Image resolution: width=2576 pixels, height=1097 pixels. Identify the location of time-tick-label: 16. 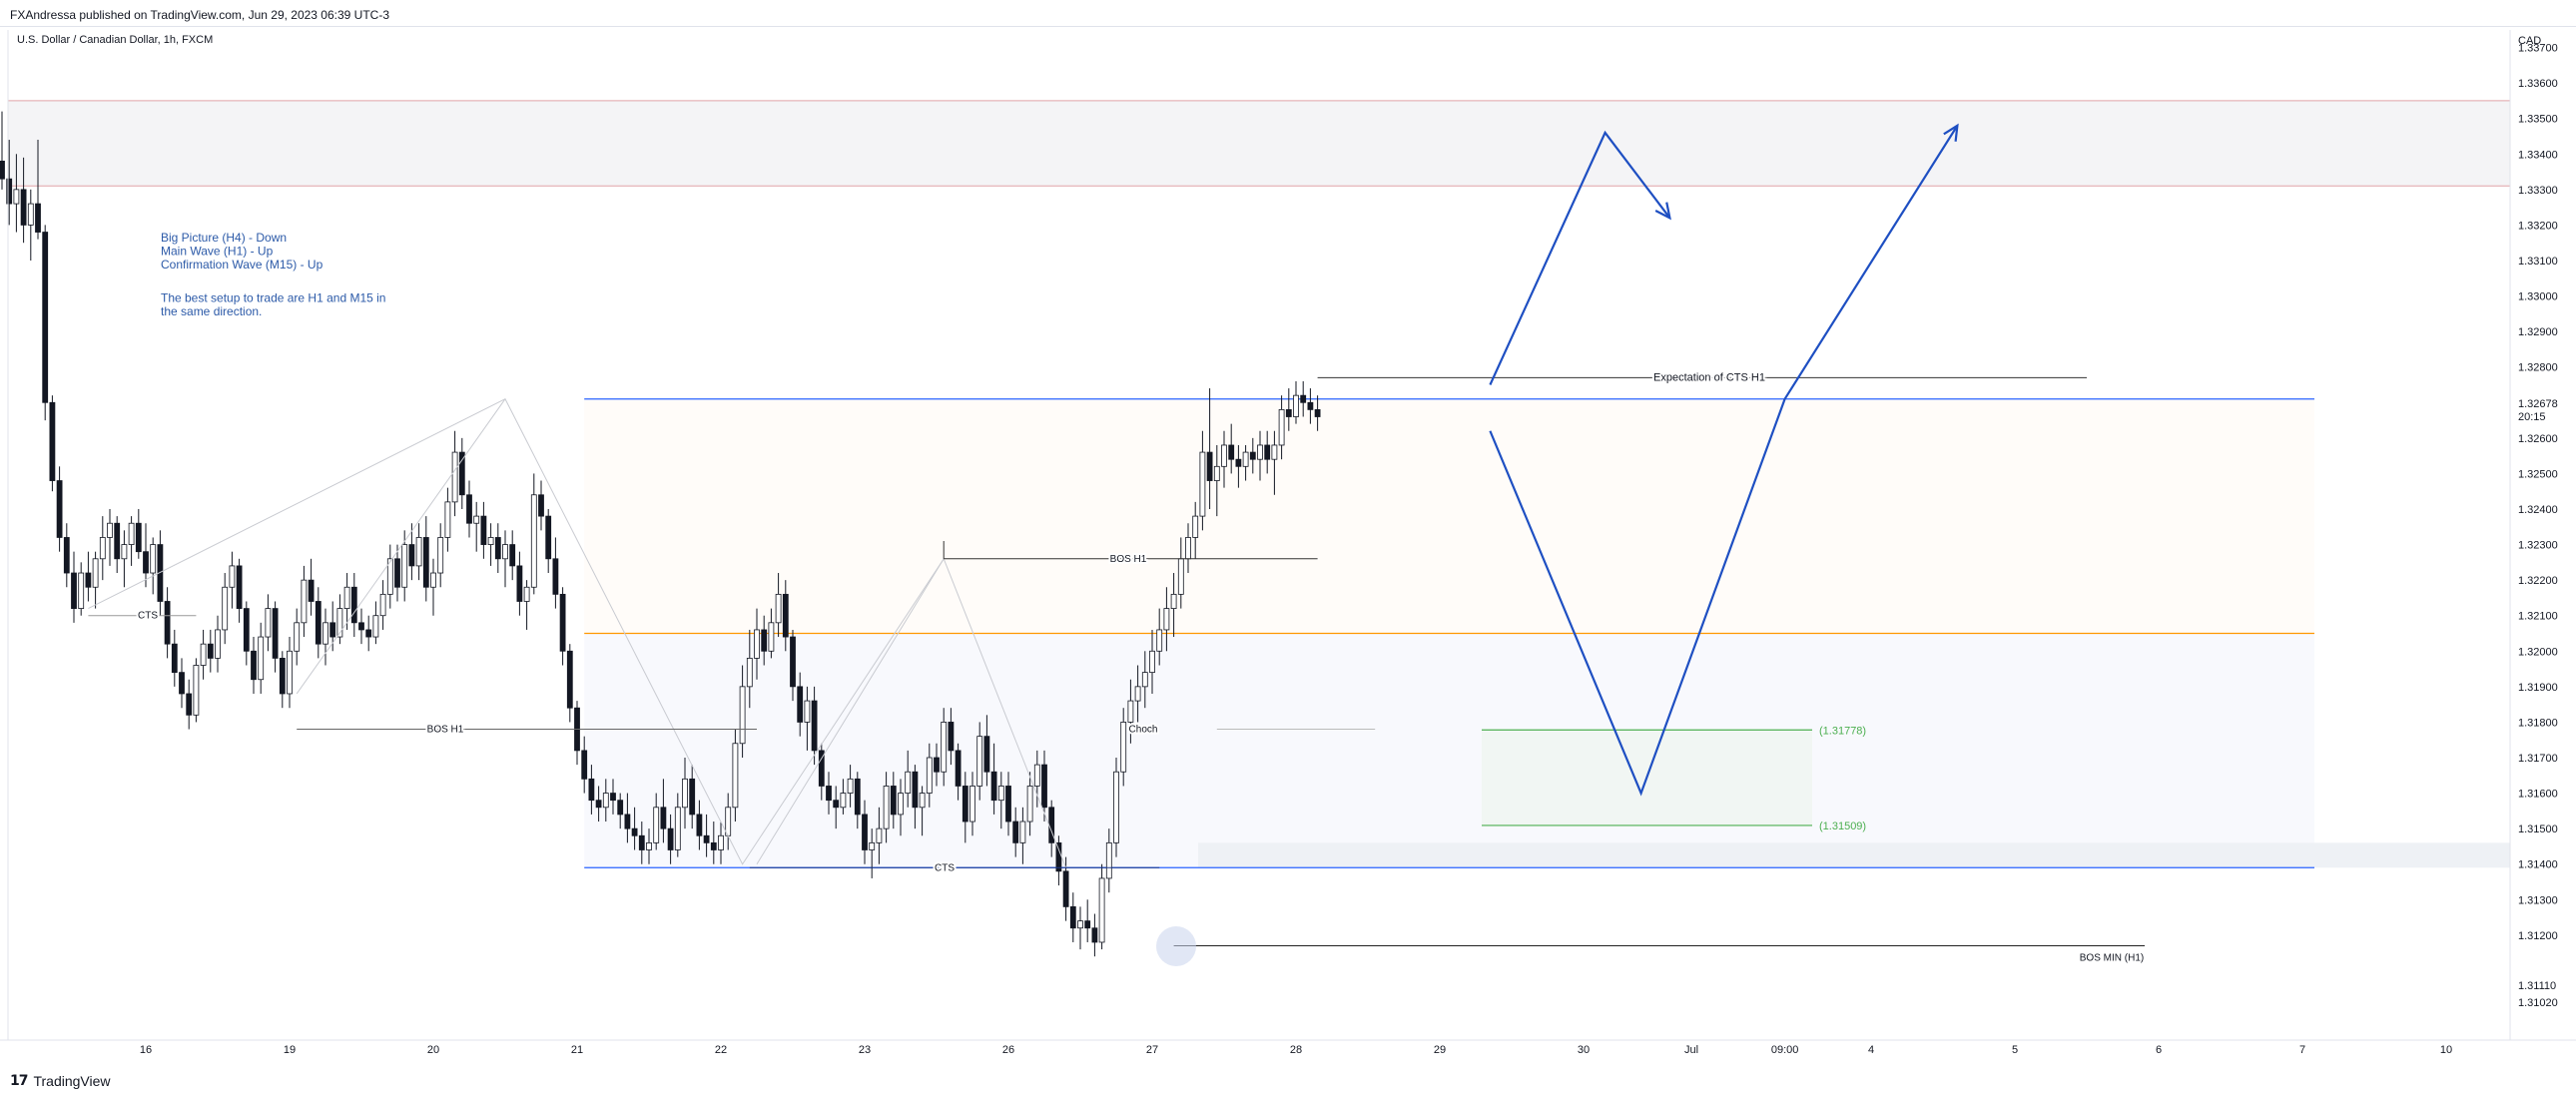
(146, 1050).